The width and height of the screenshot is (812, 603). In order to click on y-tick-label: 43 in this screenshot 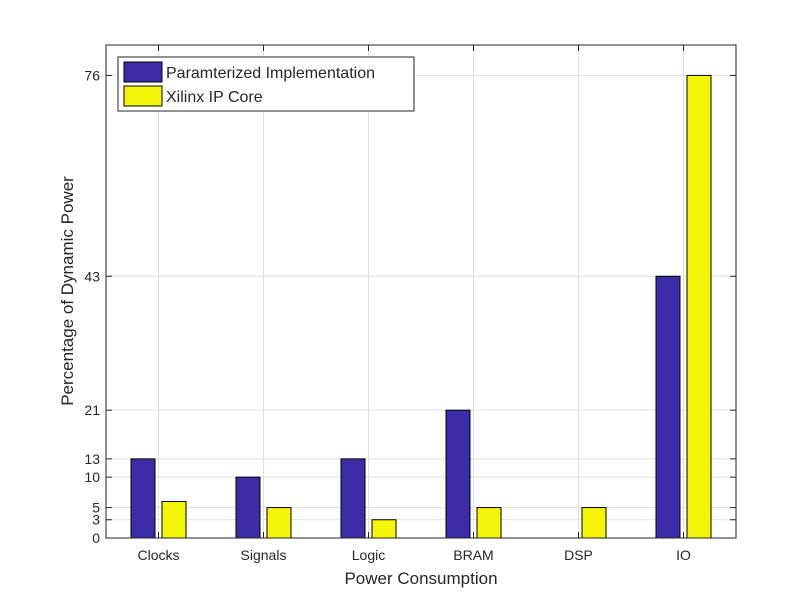, I will do `click(92, 276)`.